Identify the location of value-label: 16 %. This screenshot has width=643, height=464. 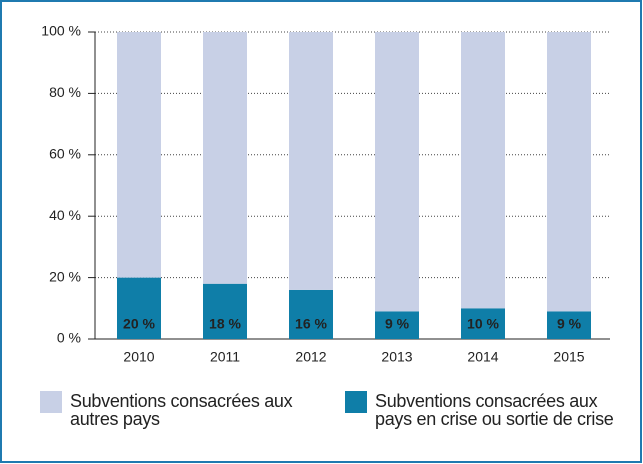
(311, 324).